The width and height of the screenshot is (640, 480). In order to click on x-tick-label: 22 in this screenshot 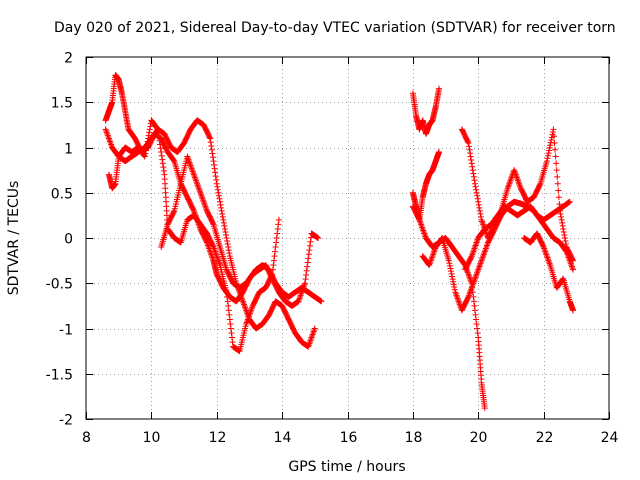, I will do `click(545, 438)`.